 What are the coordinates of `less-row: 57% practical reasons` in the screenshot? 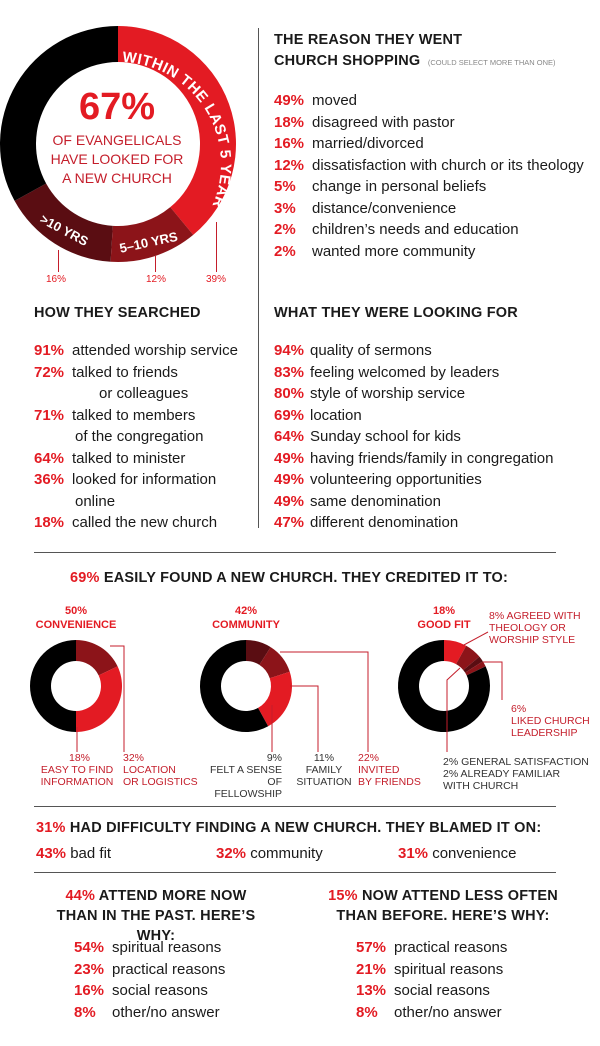 It's located at (431, 948).